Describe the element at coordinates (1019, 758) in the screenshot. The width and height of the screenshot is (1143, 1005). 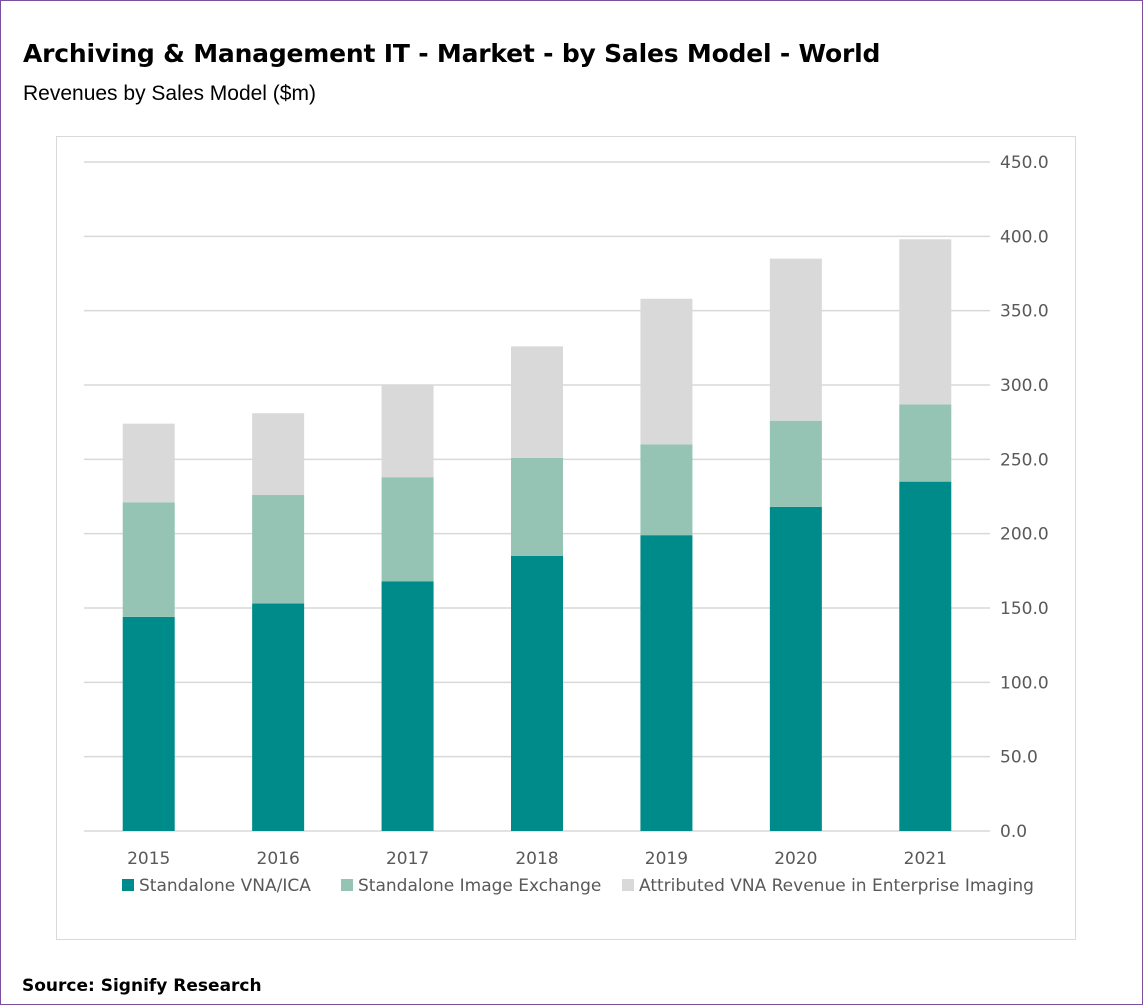
I see `y-tick-label: 50.0` at that location.